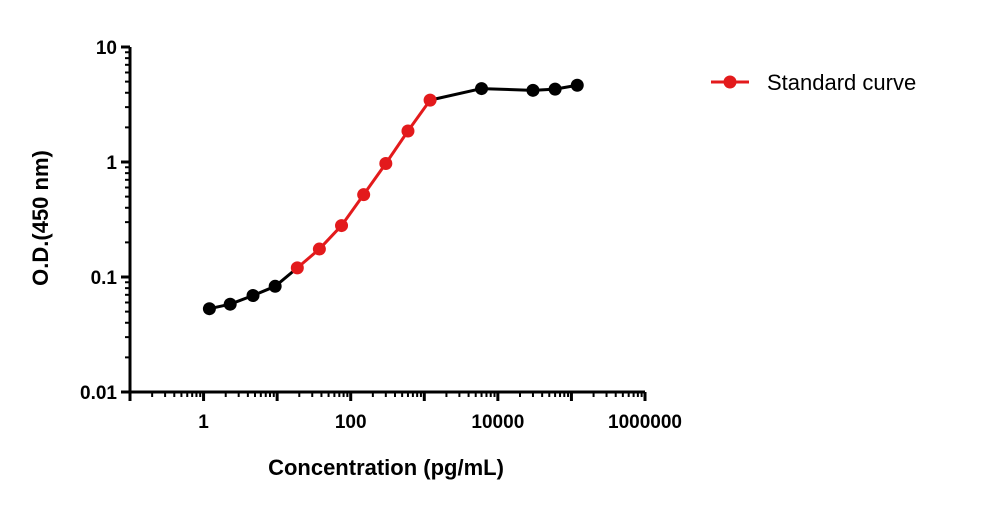 This screenshot has width=981, height=507. Describe the element at coordinates (730, 82) in the screenshot. I see `legend-marker-swatch` at that location.